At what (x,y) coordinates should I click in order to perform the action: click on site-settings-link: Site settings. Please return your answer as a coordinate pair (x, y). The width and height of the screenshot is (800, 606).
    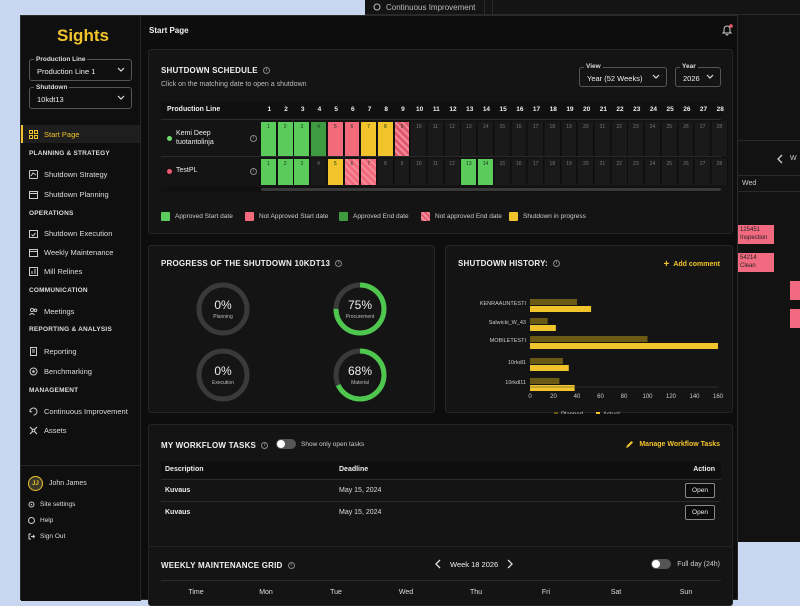
    Looking at the image, I should click on (51, 504).